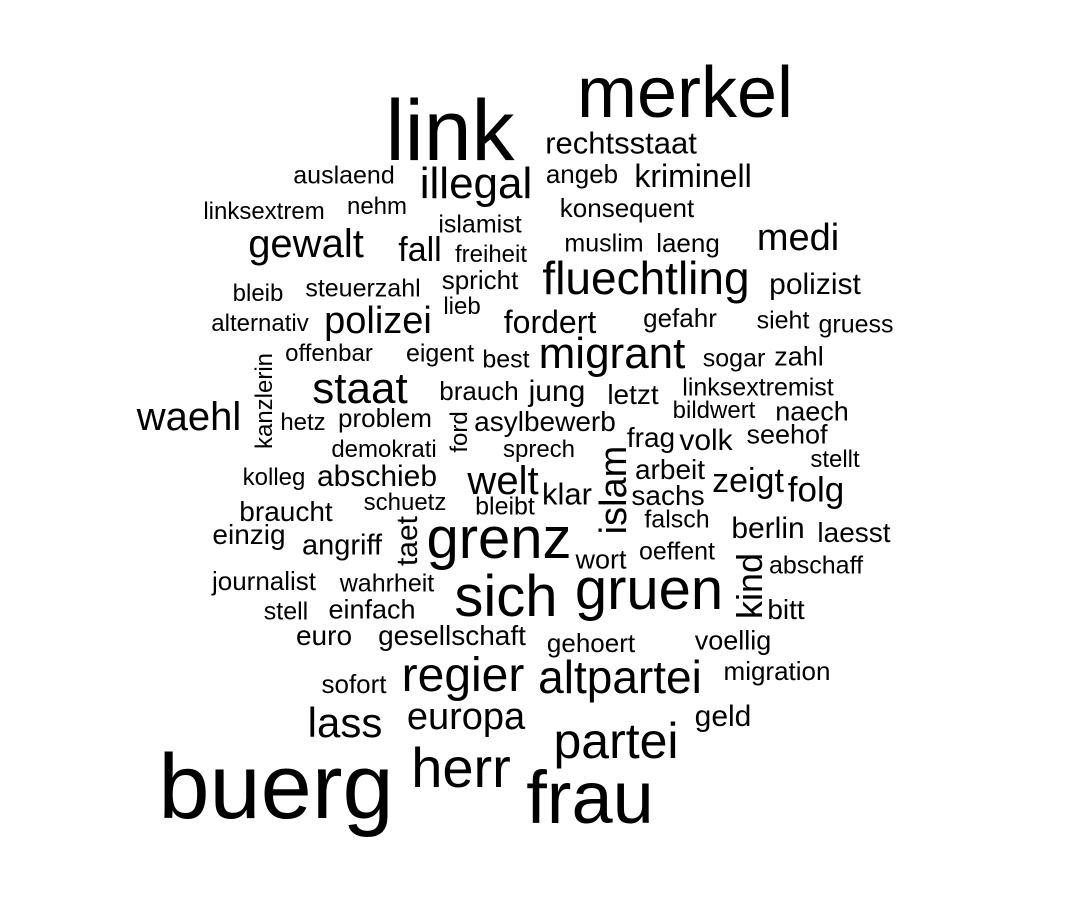  What do you see at coordinates (616, 741) in the screenshot?
I see `word-partei: partei` at bounding box center [616, 741].